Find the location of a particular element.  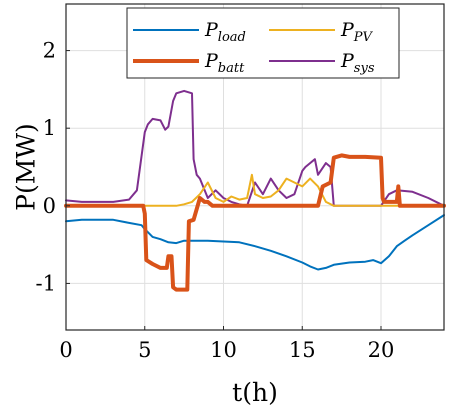

y-axis-label: P(MW) is located at coordinates (26, 167).